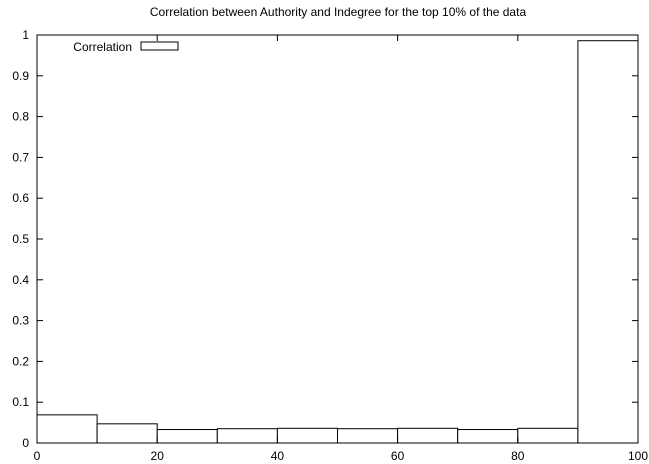 The image size is (649, 464). Describe the element at coordinates (25, 443) in the screenshot. I see `y-tick-label-0: 0` at that location.